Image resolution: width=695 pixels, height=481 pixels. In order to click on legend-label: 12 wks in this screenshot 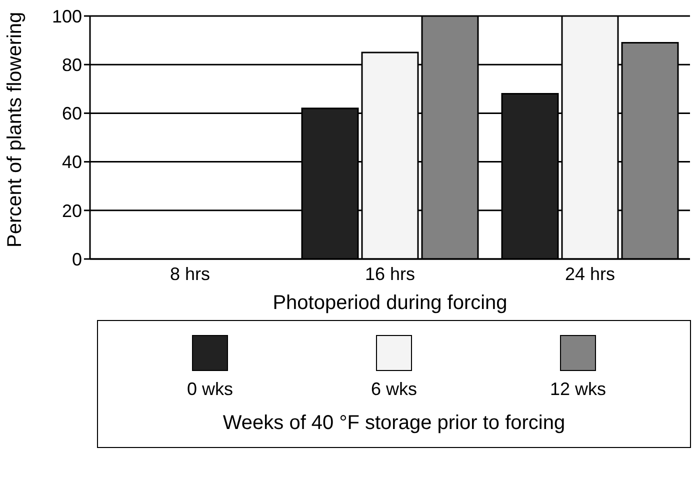, I will do `click(578, 389)`.